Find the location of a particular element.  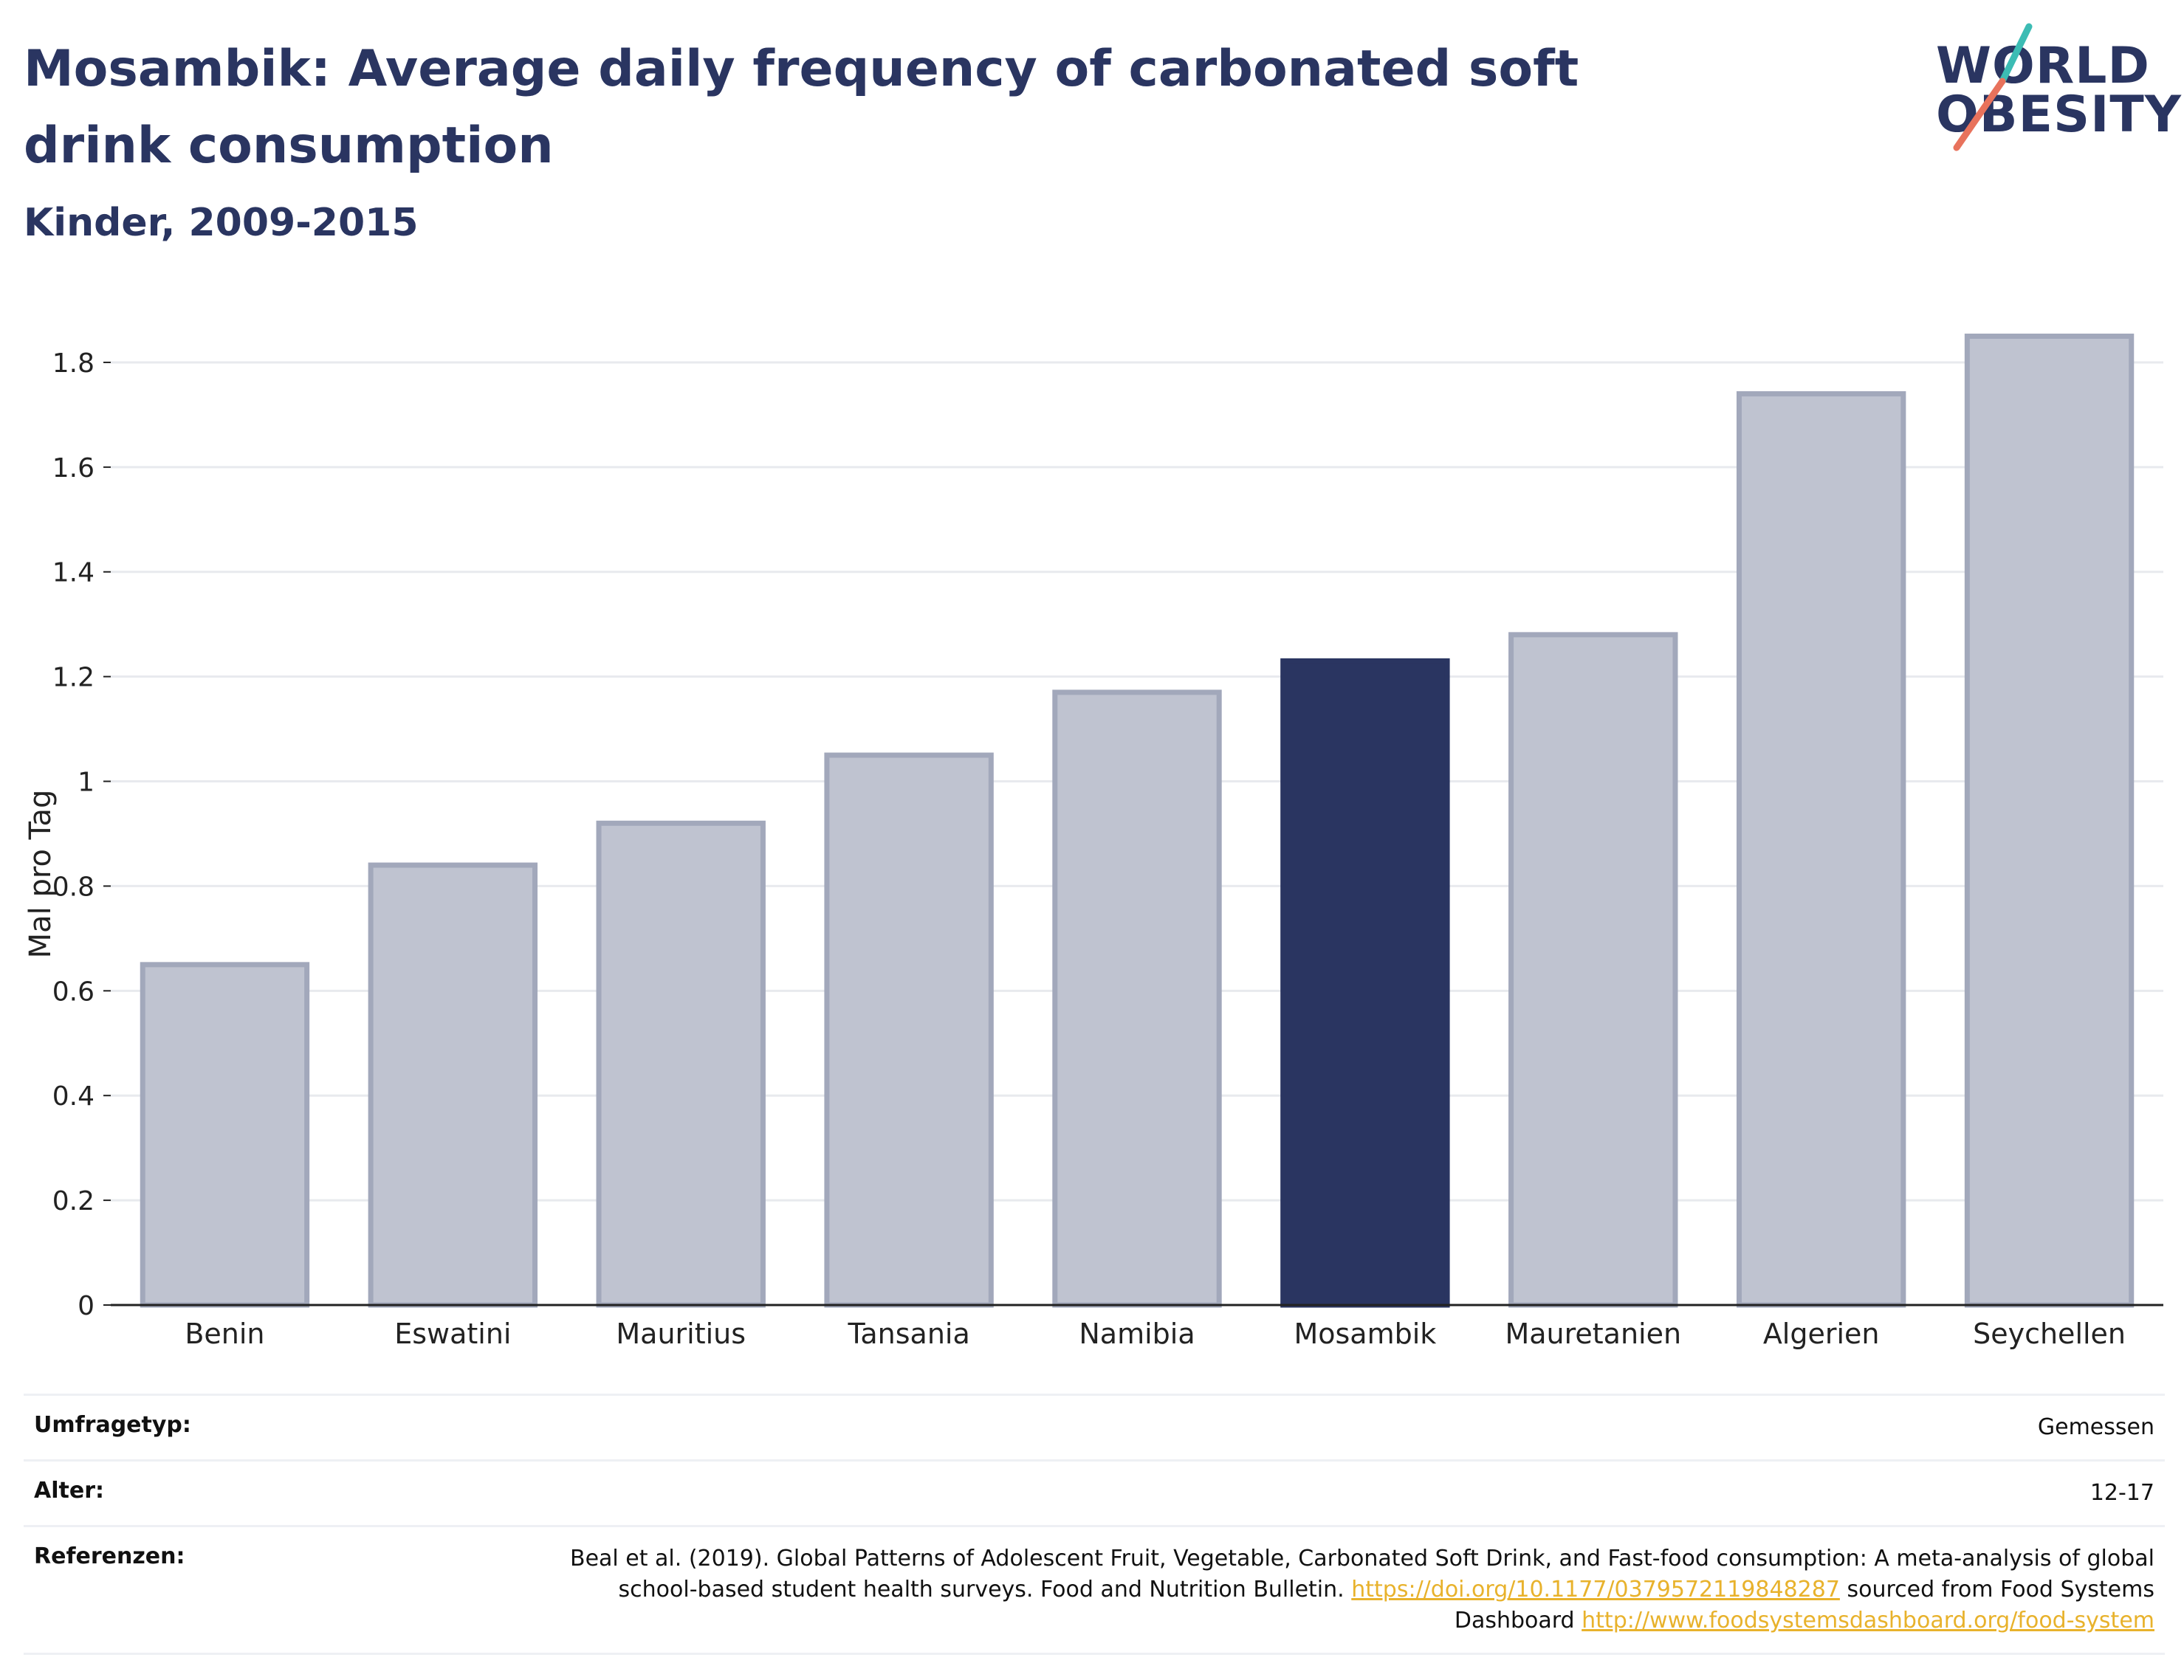

y-tick-label: 1.6 is located at coordinates (74, 468).